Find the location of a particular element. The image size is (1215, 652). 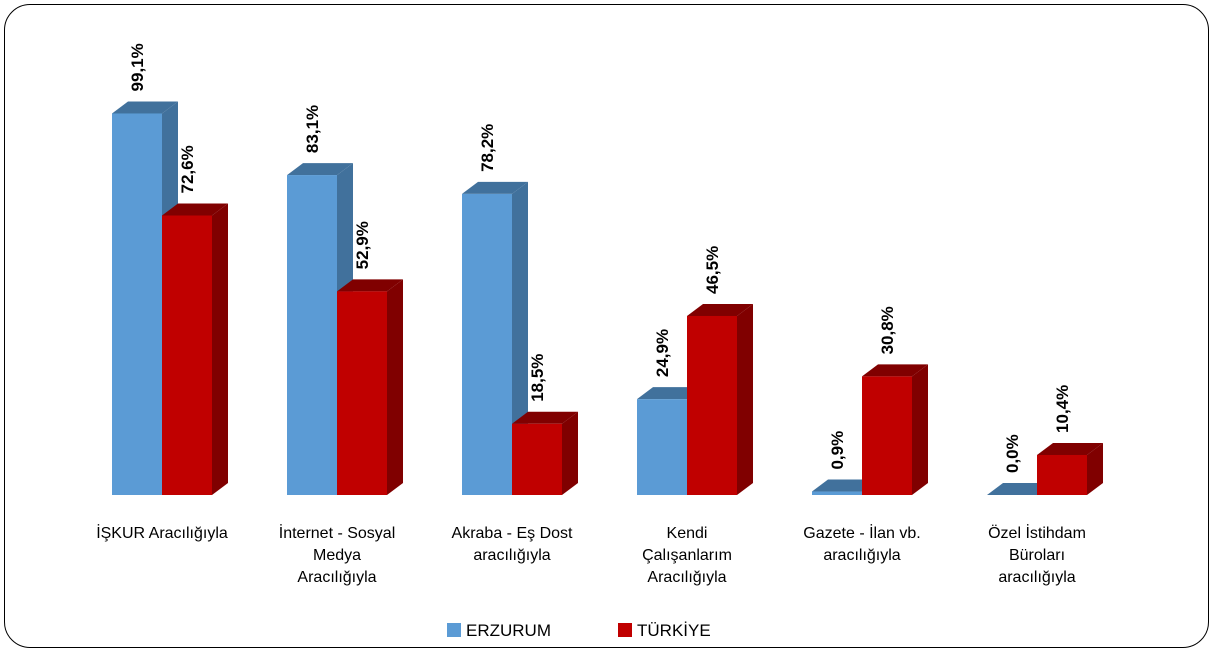

category-label-1: İnternet - Sosyal Medya Aracılığıyla is located at coordinates (337, 554).